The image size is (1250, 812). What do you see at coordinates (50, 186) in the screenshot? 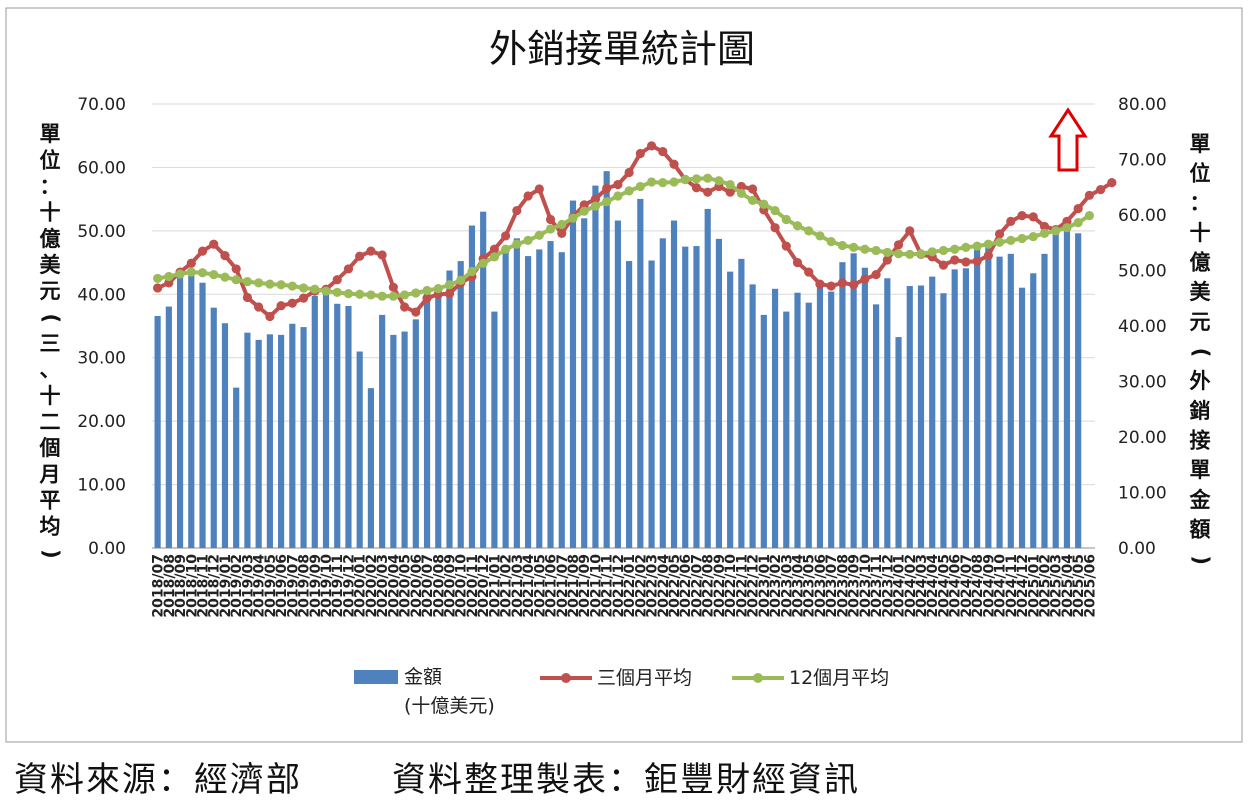
I see `y-left-axis-label: ：` at bounding box center [50, 186].